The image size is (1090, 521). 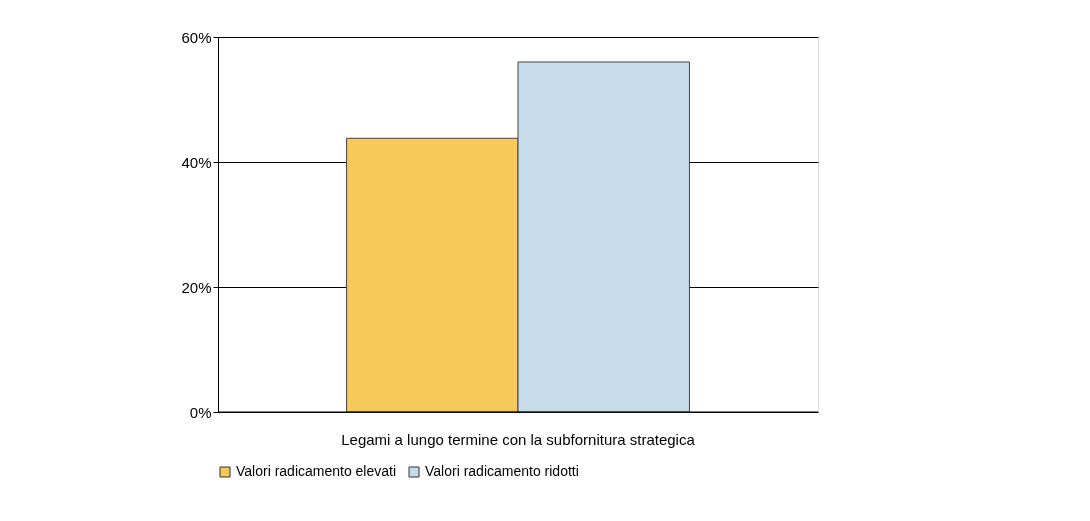 I want to click on x-tick-label: Legami a lungo termine con la subfornitura strategica, so click(x=518, y=439).